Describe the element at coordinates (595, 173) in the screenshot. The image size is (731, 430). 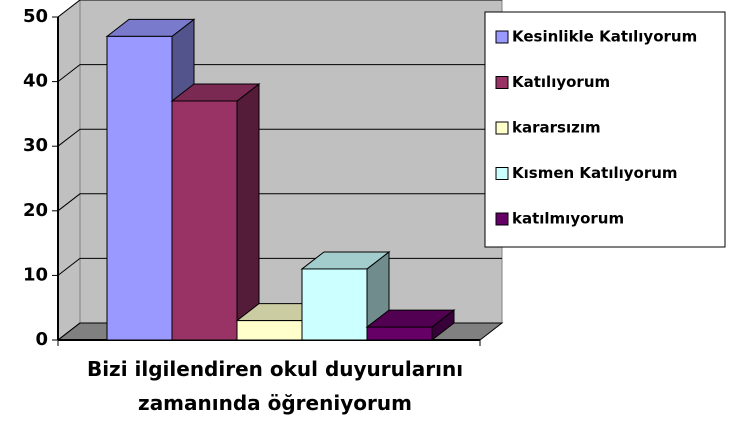
I see `legend-label: Kısmen Katılıyorum` at that location.